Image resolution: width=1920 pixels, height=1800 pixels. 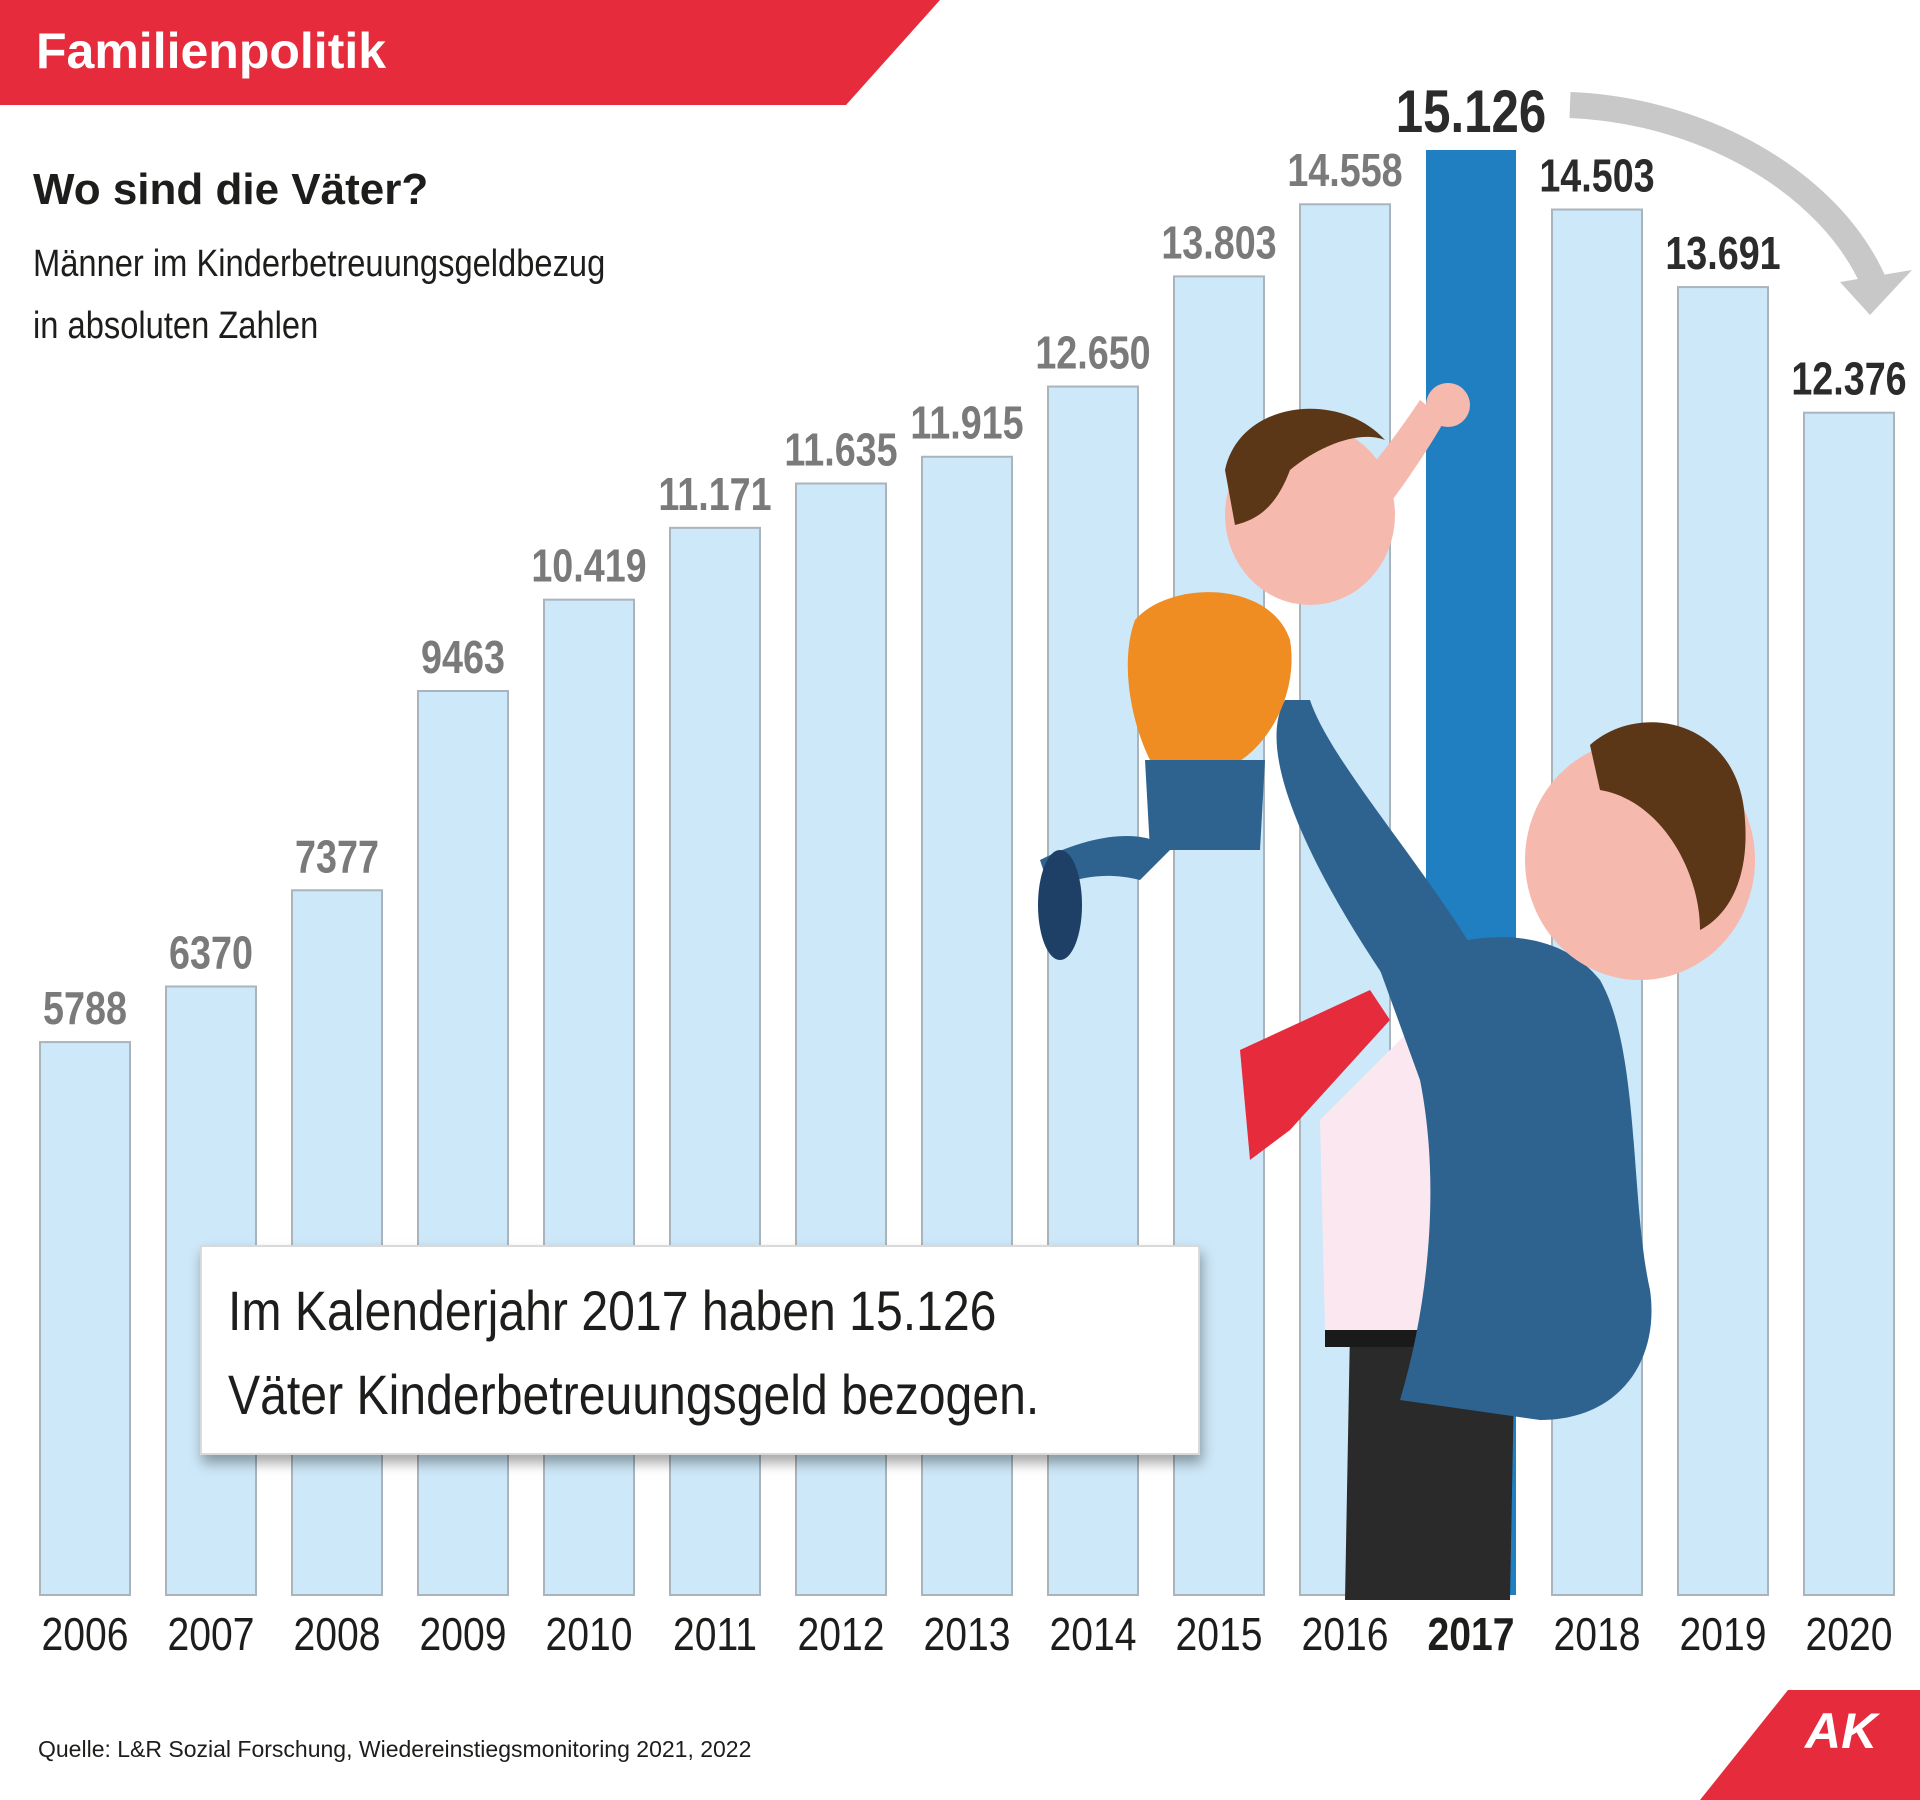 What do you see at coordinates (337, 856) in the screenshot?
I see `value-label-2008: 7377` at bounding box center [337, 856].